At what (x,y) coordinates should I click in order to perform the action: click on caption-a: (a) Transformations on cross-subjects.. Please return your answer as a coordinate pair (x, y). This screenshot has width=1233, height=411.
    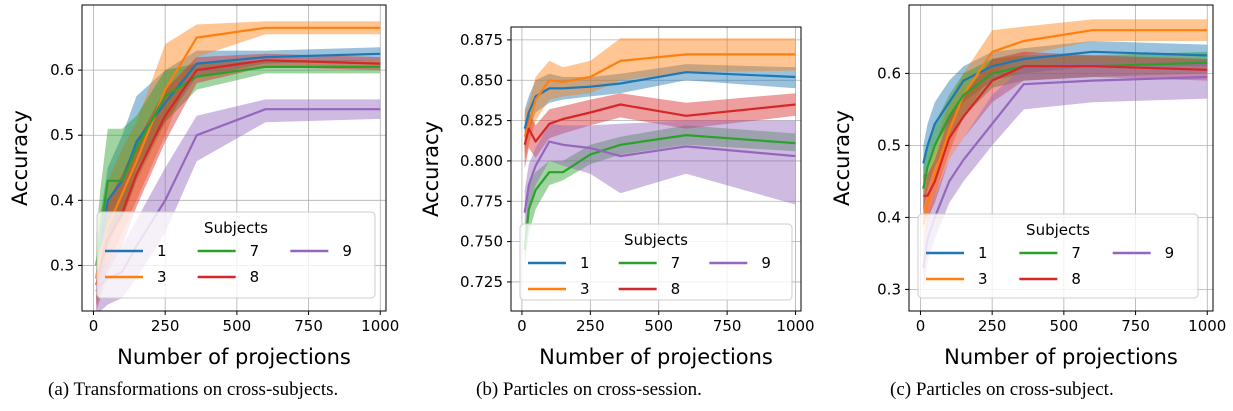
    Looking at the image, I should click on (193, 389).